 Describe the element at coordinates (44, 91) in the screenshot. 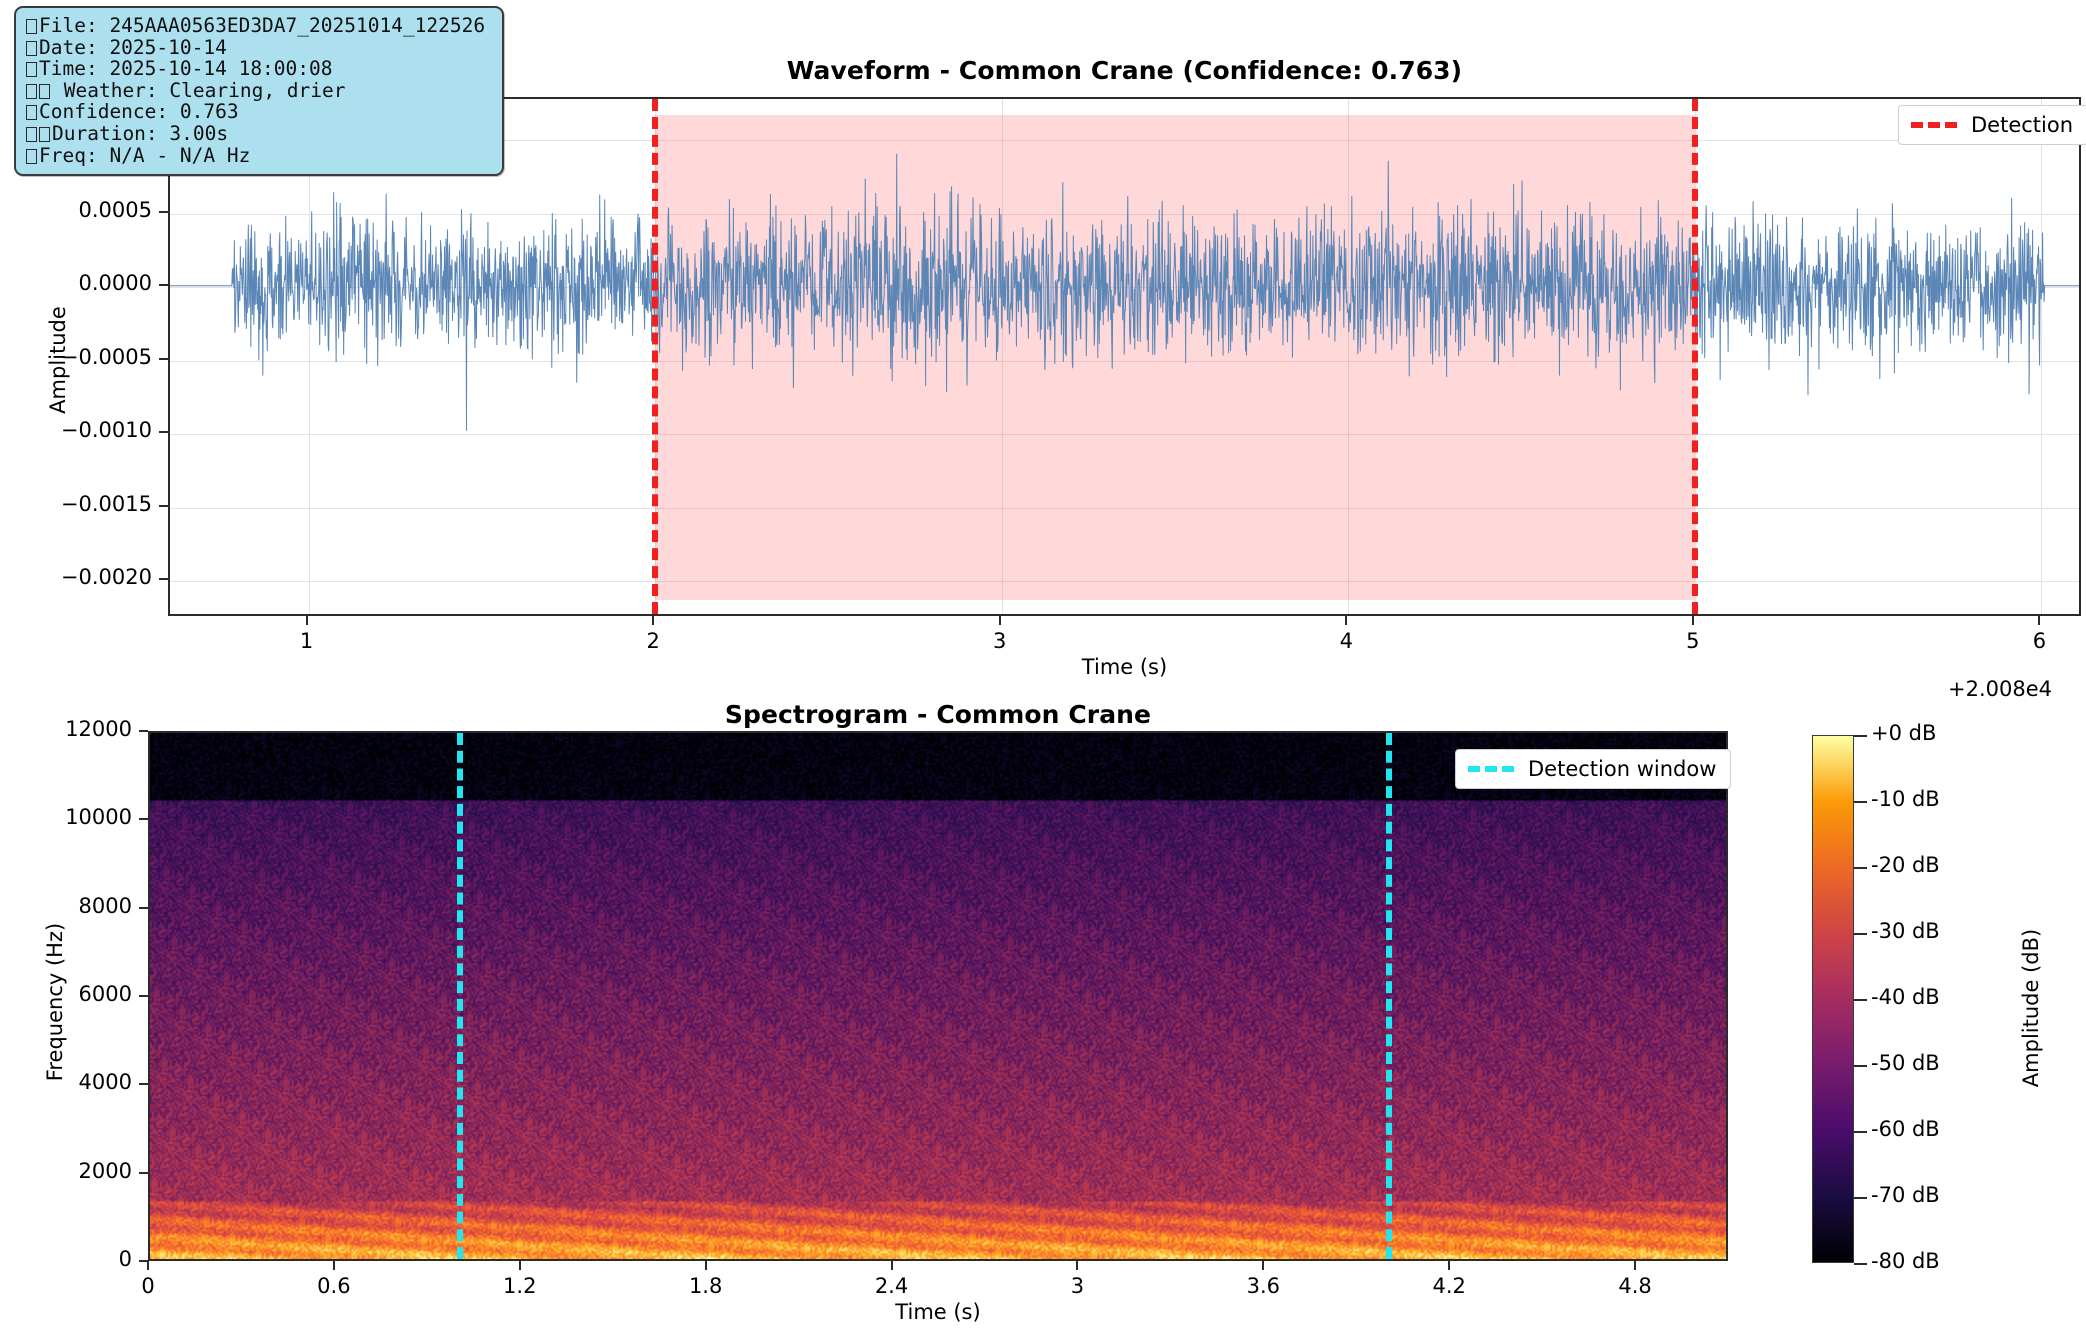

I see `weather-icon-variation` at that location.